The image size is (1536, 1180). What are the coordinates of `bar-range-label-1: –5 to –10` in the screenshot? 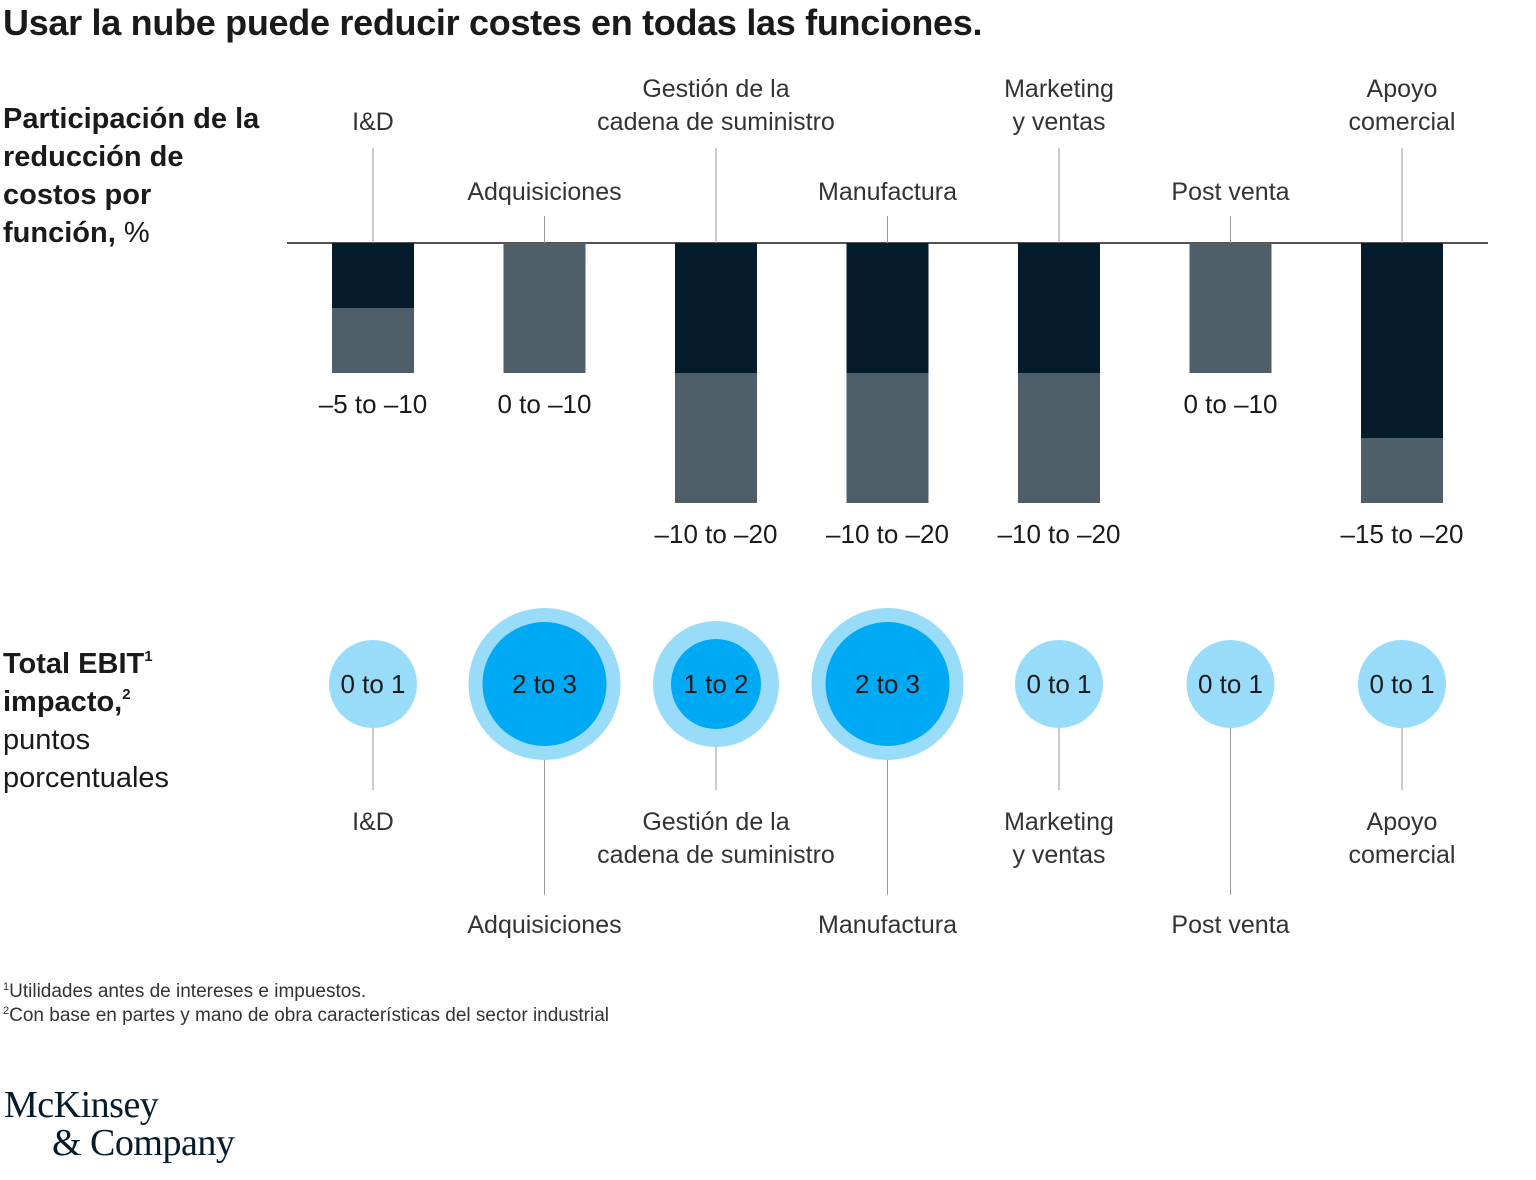 It's located at (373, 404).